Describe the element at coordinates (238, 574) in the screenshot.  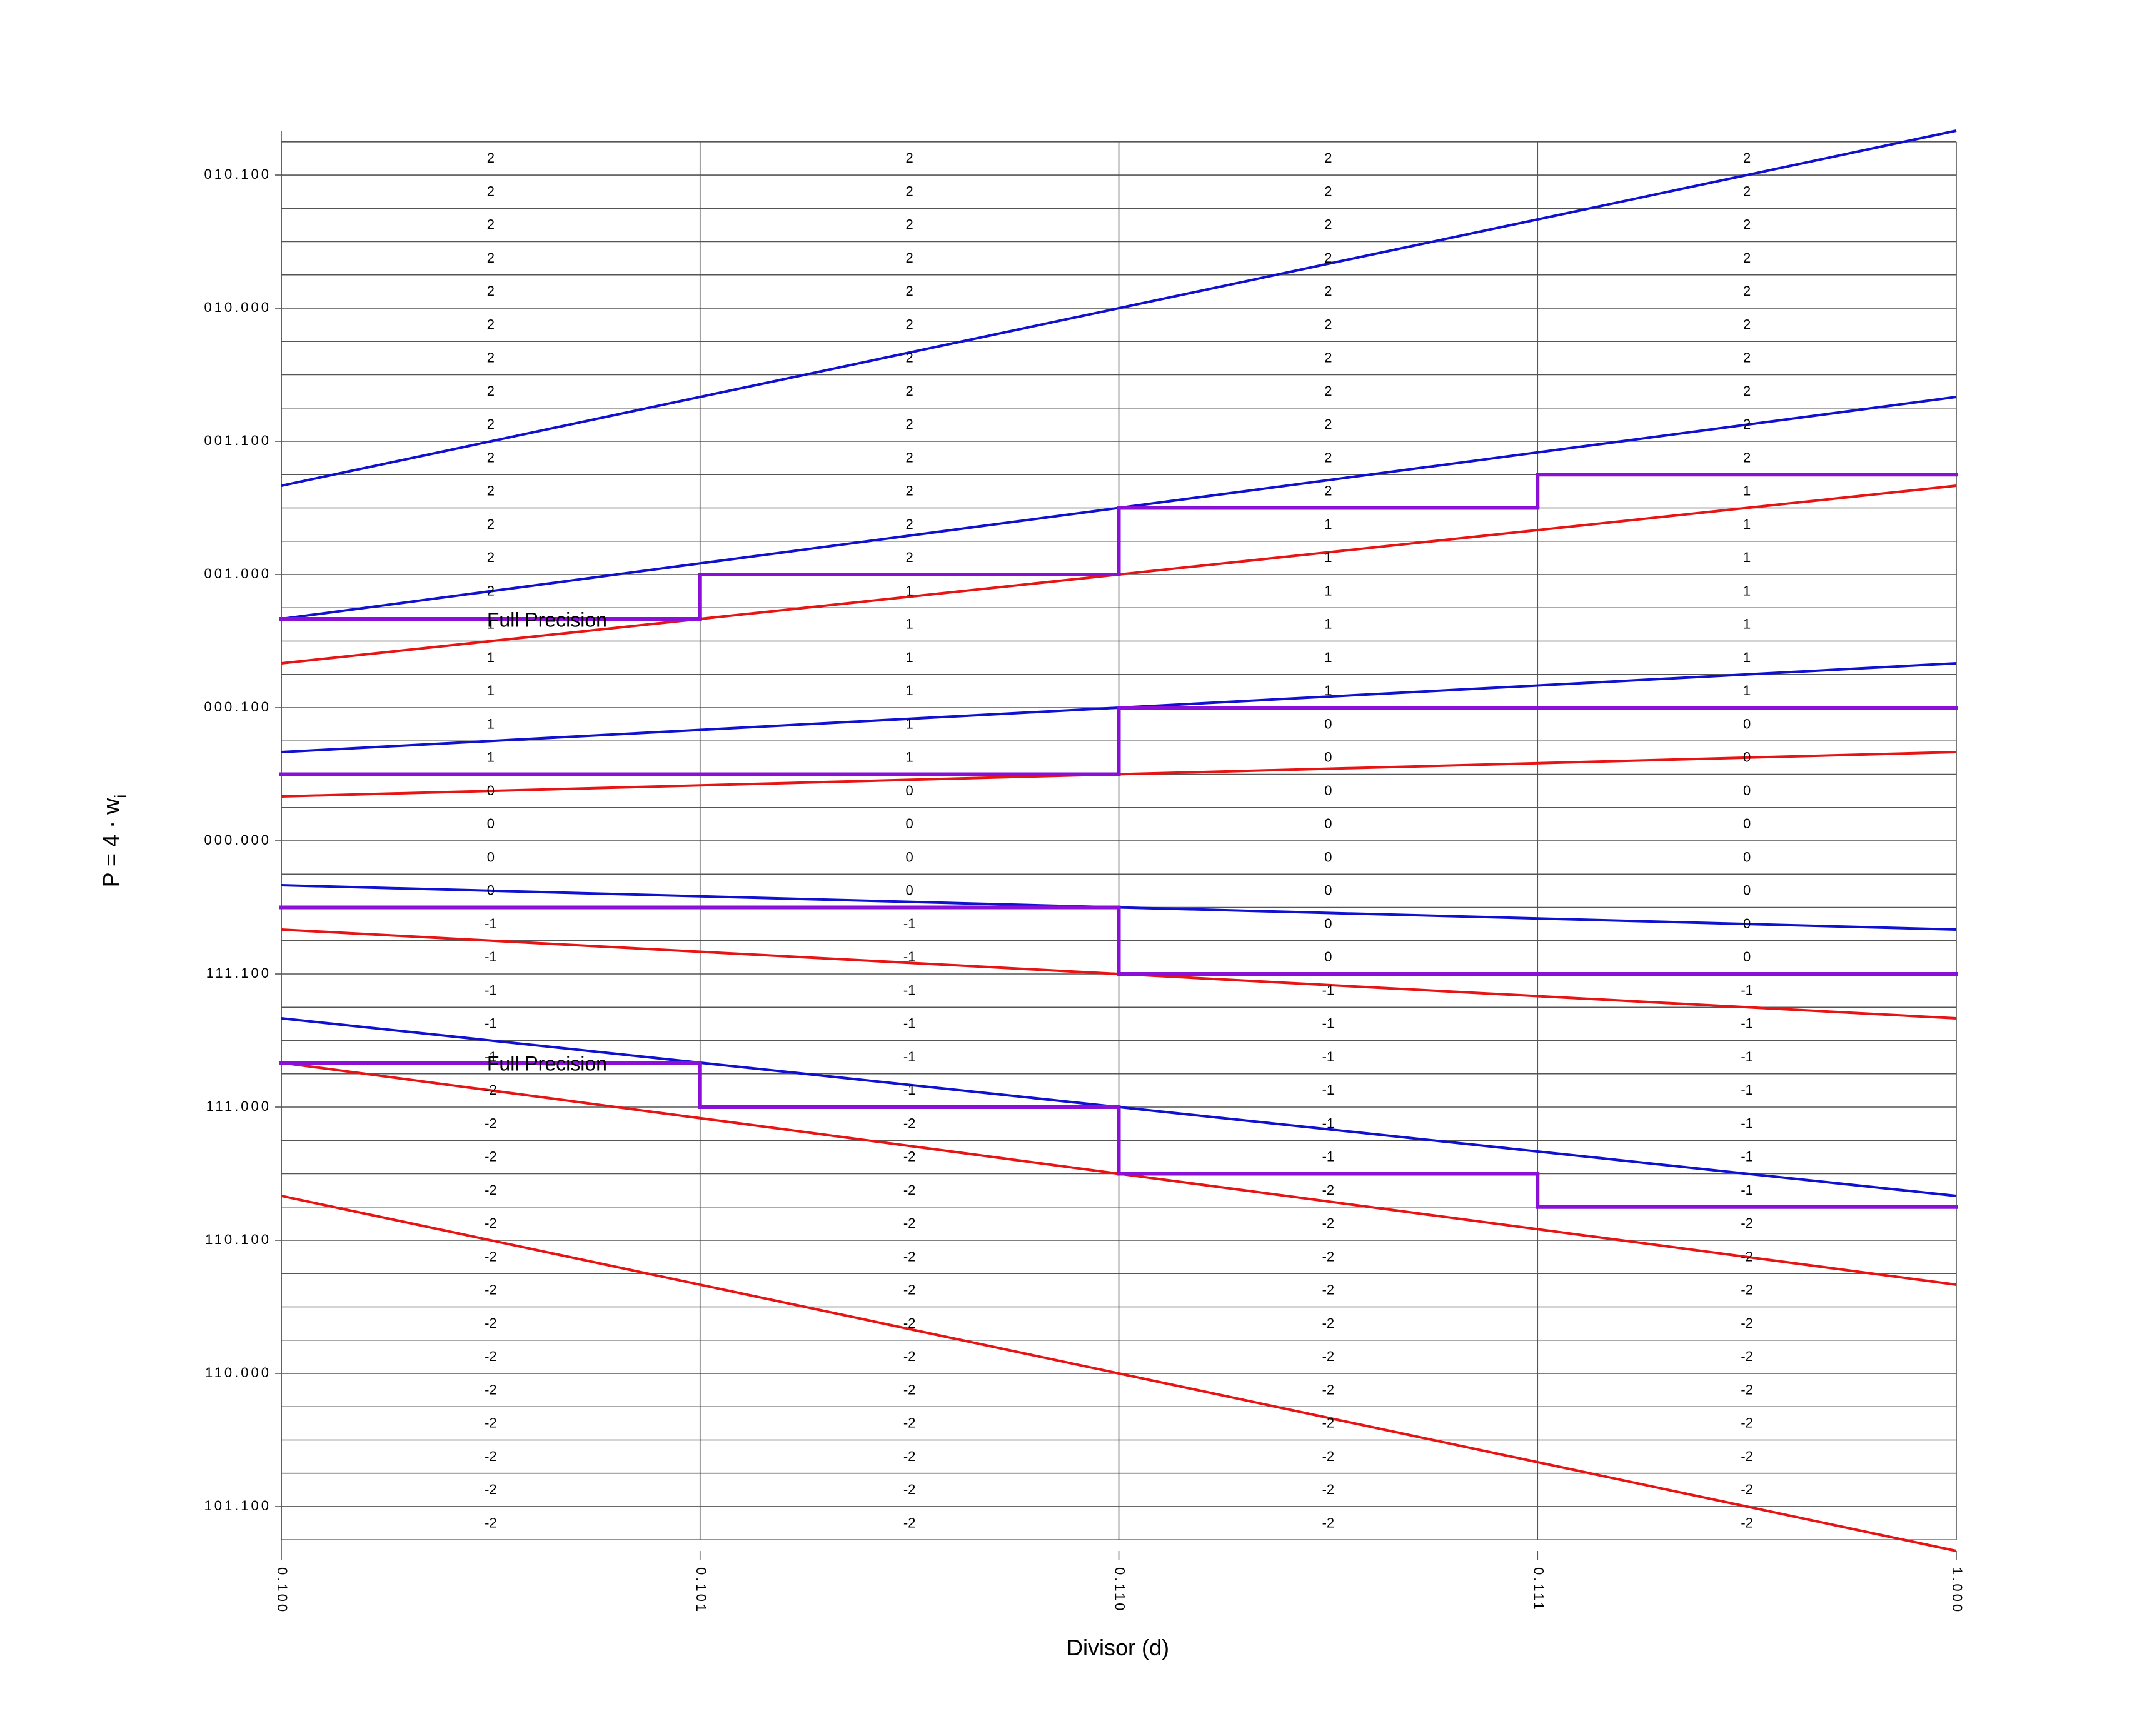
I see `y-tick-label: 001.000` at that location.